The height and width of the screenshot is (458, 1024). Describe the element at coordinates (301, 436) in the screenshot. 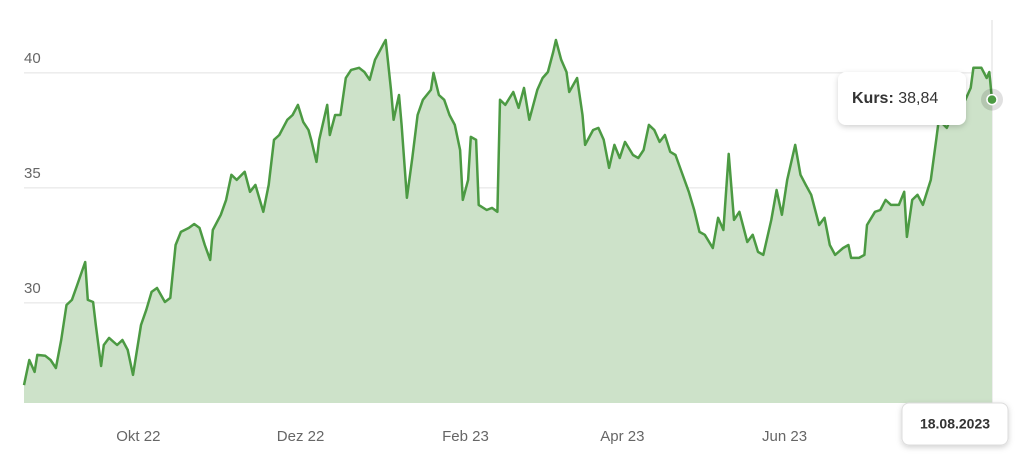

I see `x-tick-label: Dez 22` at that location.